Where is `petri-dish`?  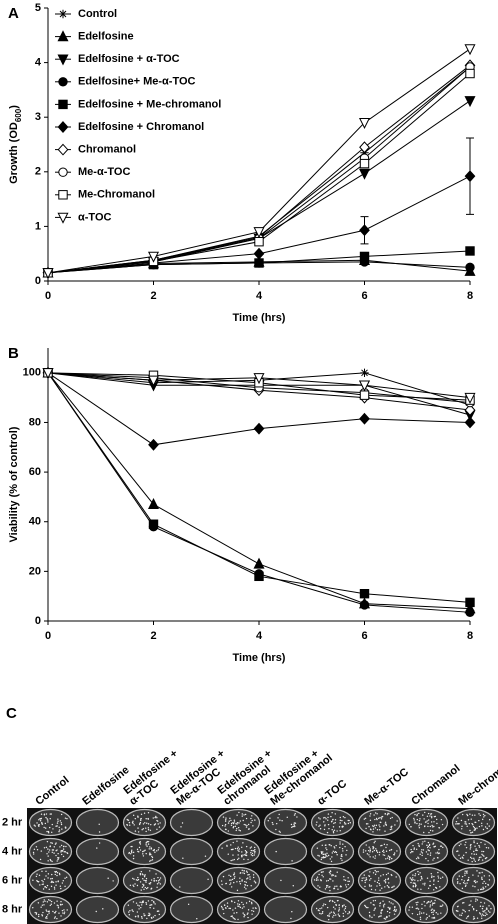 petri-dish is located at coordinates (379, 909).